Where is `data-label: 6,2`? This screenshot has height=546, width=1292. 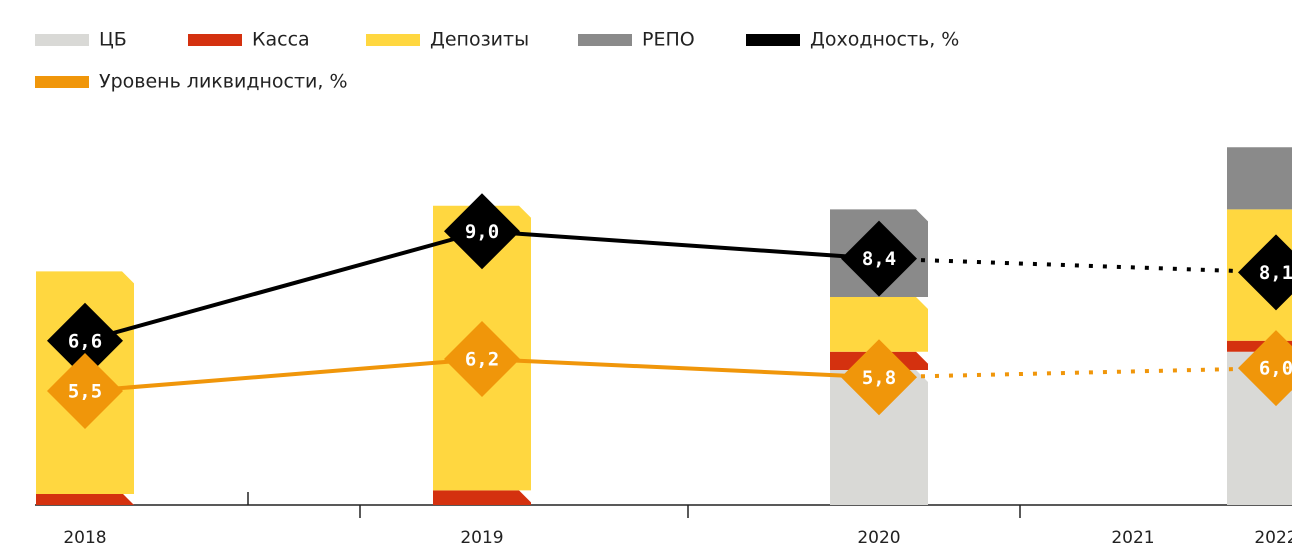
data-label: 6,2 is located at coordinates (482, 360).